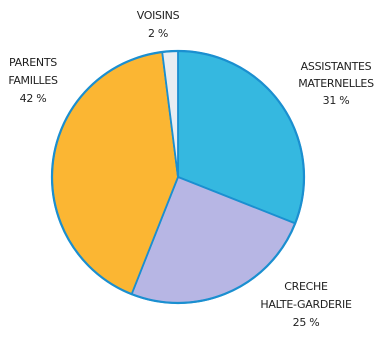  Describe the element at coordinates (33, 62) in the screenshot. I see `slice-label-line: PARENTS` at that location.